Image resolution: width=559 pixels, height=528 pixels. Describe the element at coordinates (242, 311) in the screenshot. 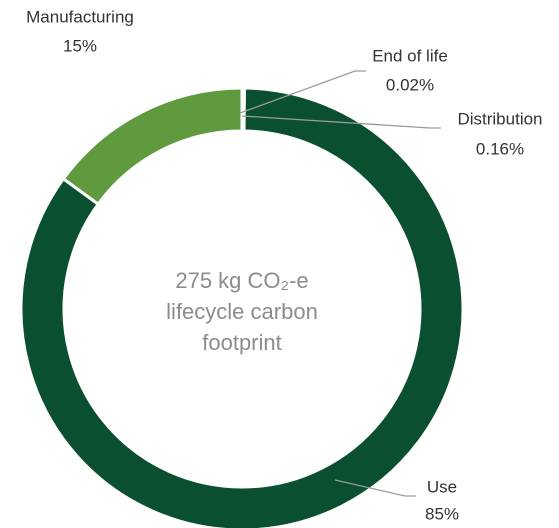

I see `center-text: lifecycle carbon` at that location.